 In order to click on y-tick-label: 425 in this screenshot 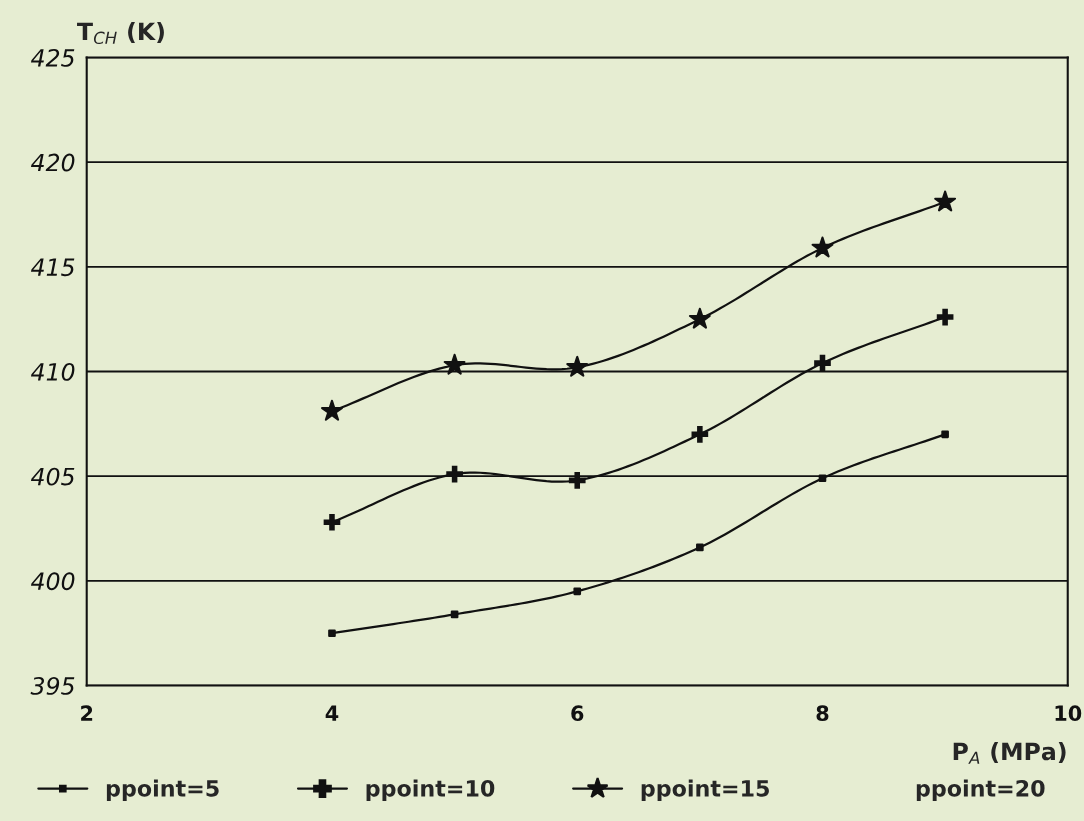, I will do `click(52, 57)`.